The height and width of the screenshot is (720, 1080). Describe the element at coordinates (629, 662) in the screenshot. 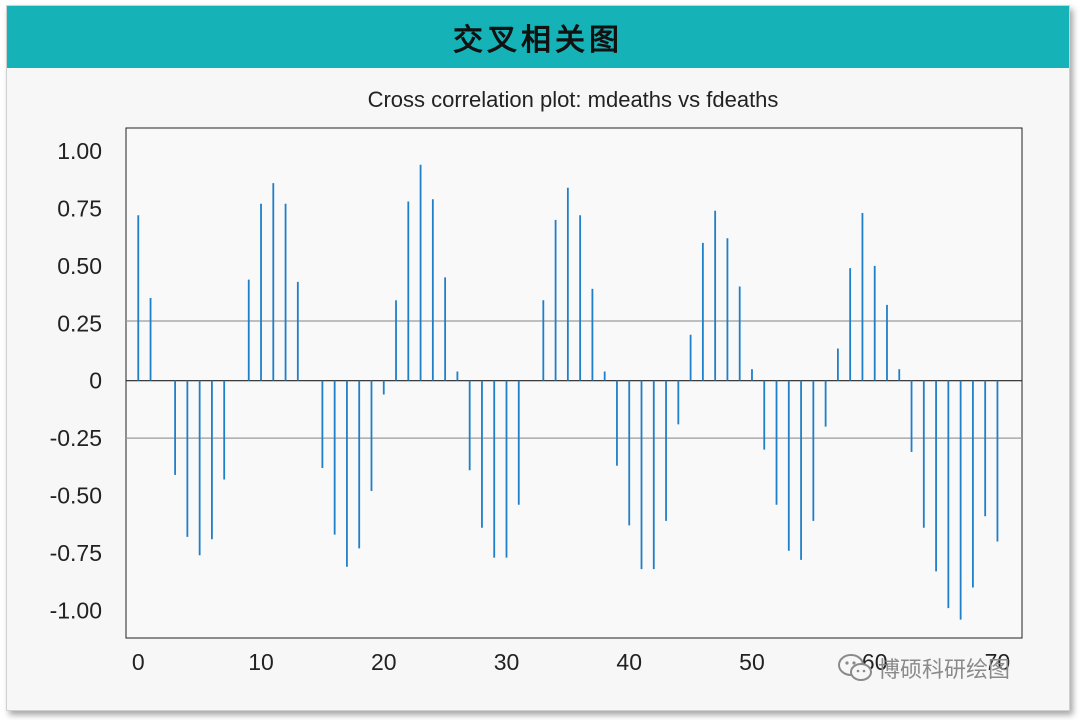

I see `x-tick-label: 40` at that location.